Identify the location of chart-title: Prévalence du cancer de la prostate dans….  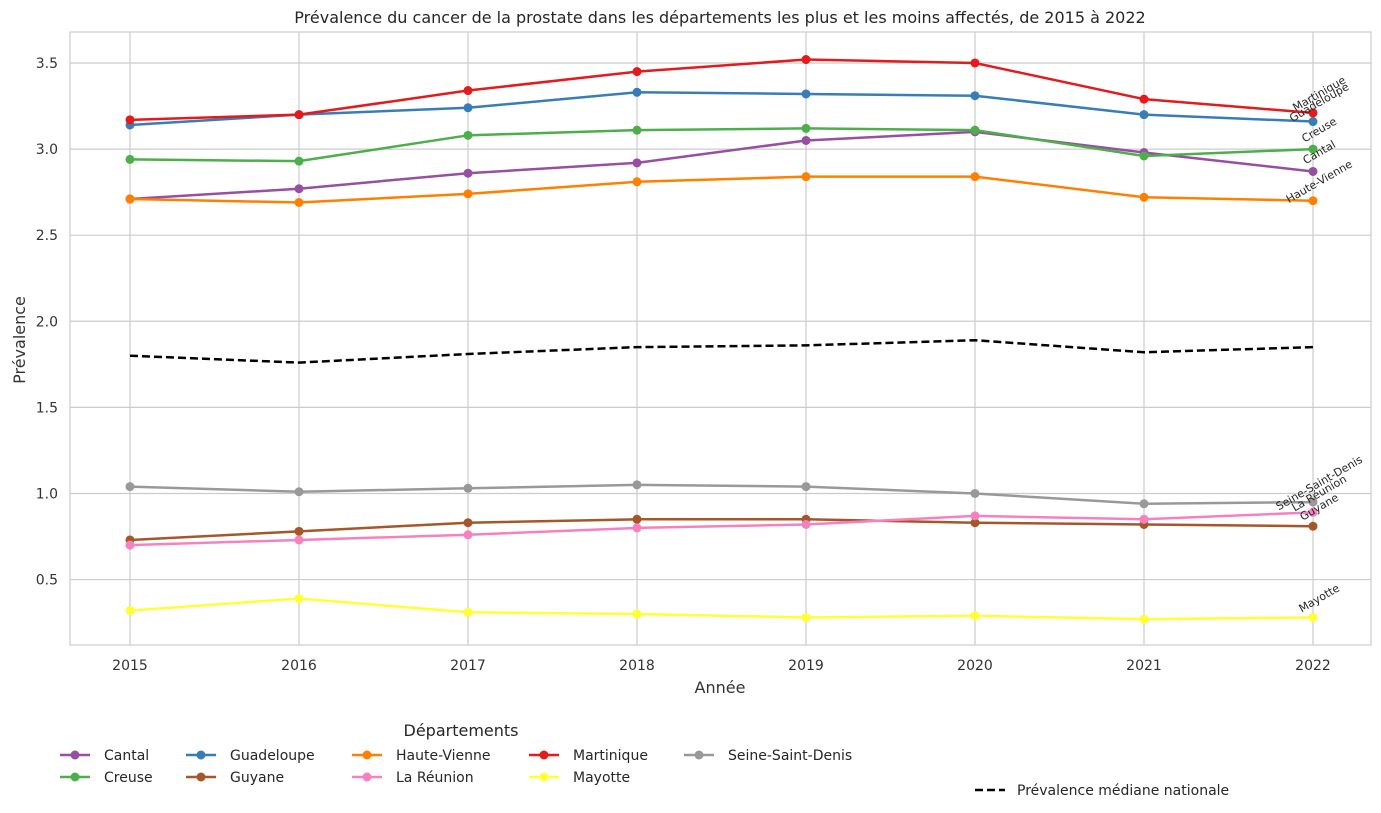
(719, 17).